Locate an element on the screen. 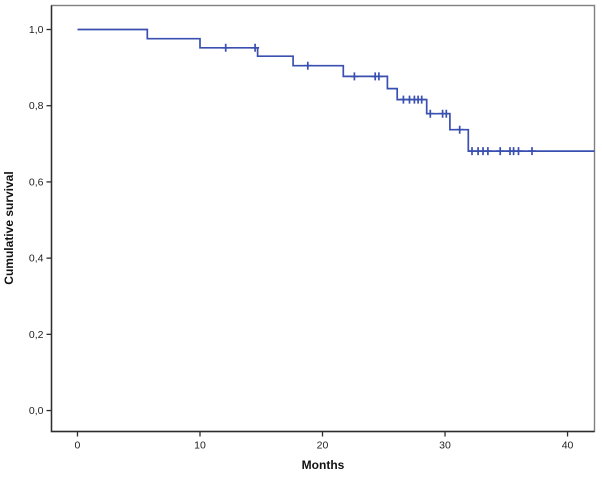 The width and height of the screenshot is (602, 478). x-tick-label: 40 is located at coordinates (568, 446).